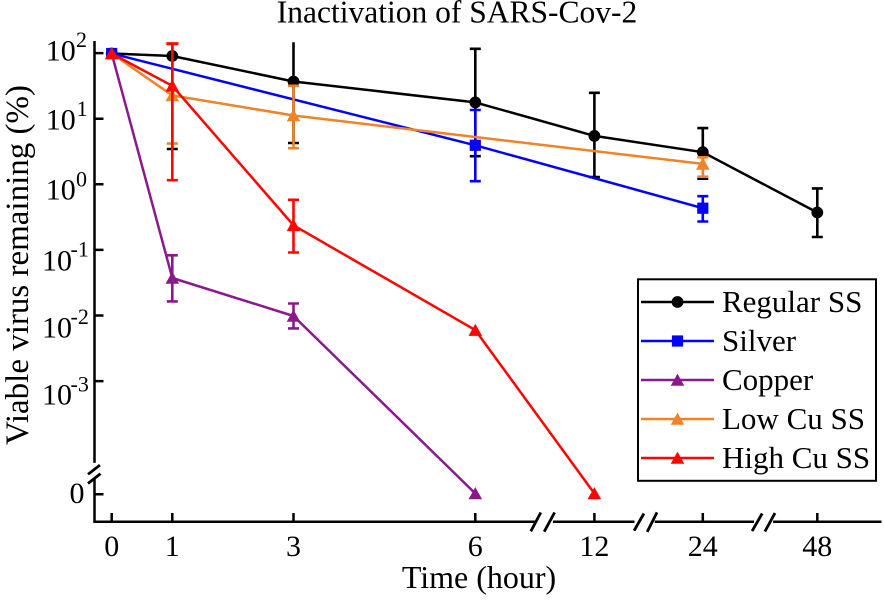 The width and height of the screenshot is (884, 600). I want to click on svg-text: 3, so click(293, 546).